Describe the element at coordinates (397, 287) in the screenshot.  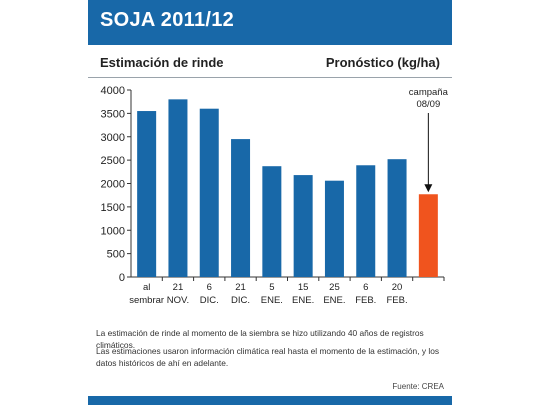
I see `x-tick-label: 20` at that location.